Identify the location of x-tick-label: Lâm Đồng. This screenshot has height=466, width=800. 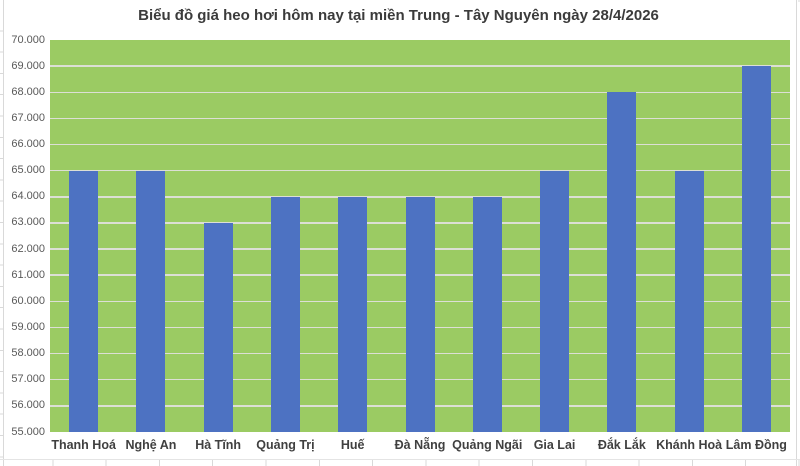
(756, 445).